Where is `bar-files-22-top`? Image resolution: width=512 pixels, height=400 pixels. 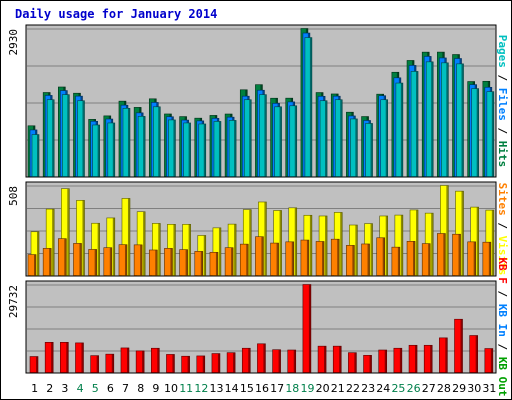 bar-files-22-top is located at coordinates (352, 116).